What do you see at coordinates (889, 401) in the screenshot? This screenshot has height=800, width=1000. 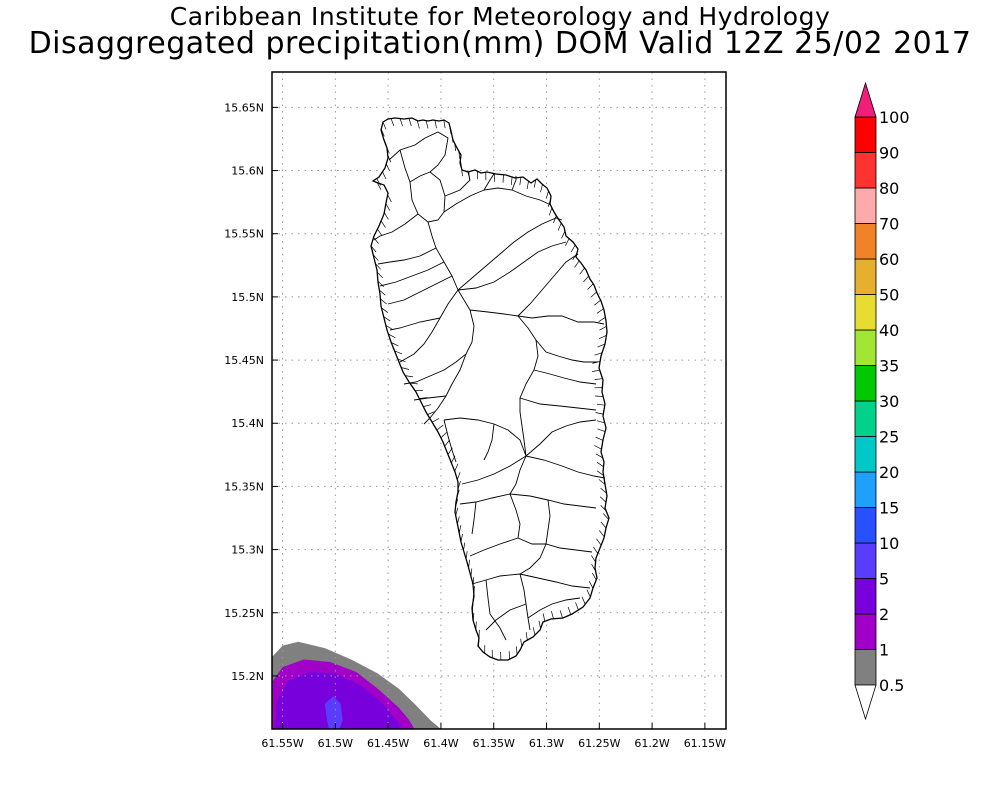 I see `colorbar-label: 30` at bounding box center [889, 401].